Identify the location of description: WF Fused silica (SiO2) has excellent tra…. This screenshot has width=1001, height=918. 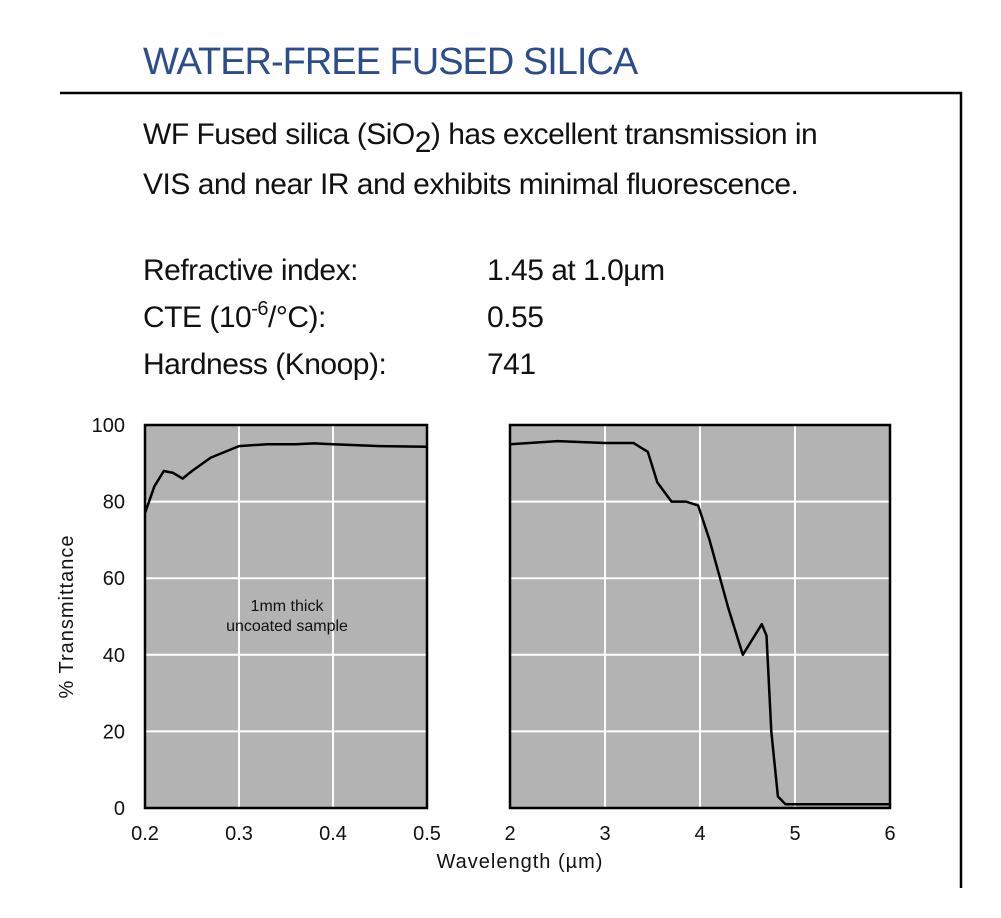
(480, 138).